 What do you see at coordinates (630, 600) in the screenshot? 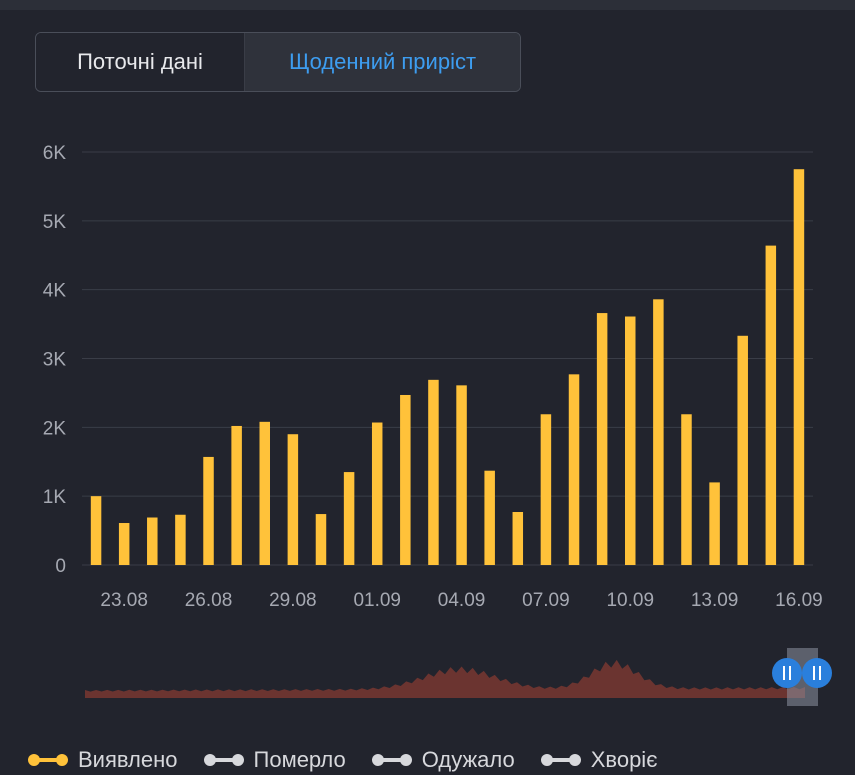
I see `x-tick-label: 10.09` at bounding box center [630, 600].